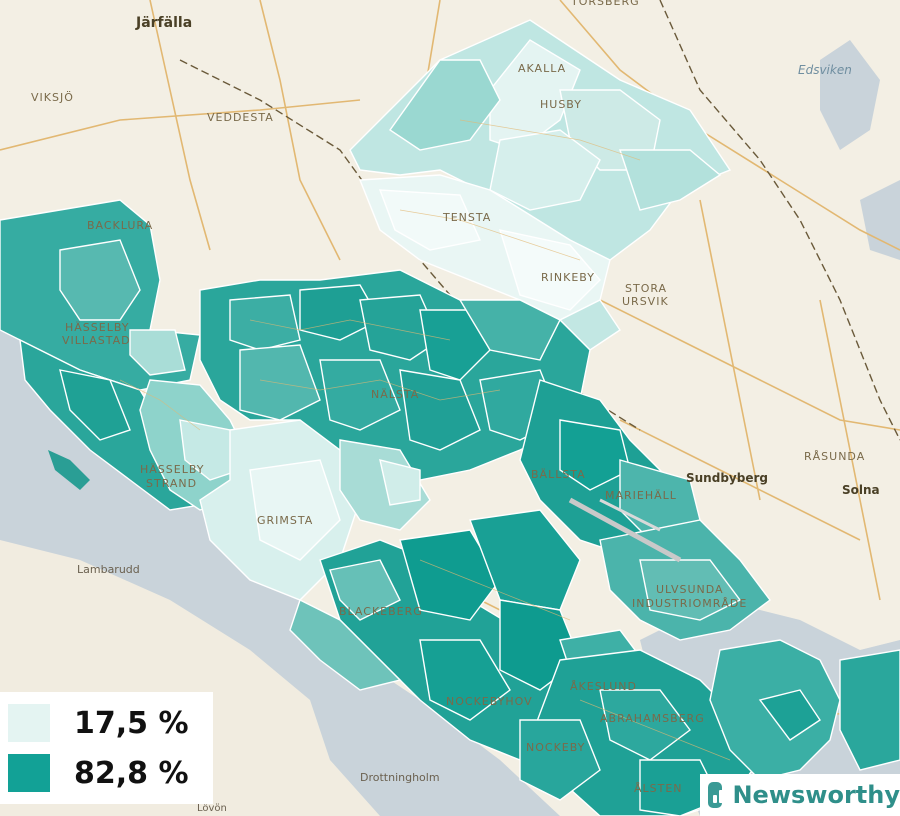  What do you see at coordinates (400, 777) in the screenshot?
I see `label-drottningholm: Drottningholm` at bounding box center [400, 777].